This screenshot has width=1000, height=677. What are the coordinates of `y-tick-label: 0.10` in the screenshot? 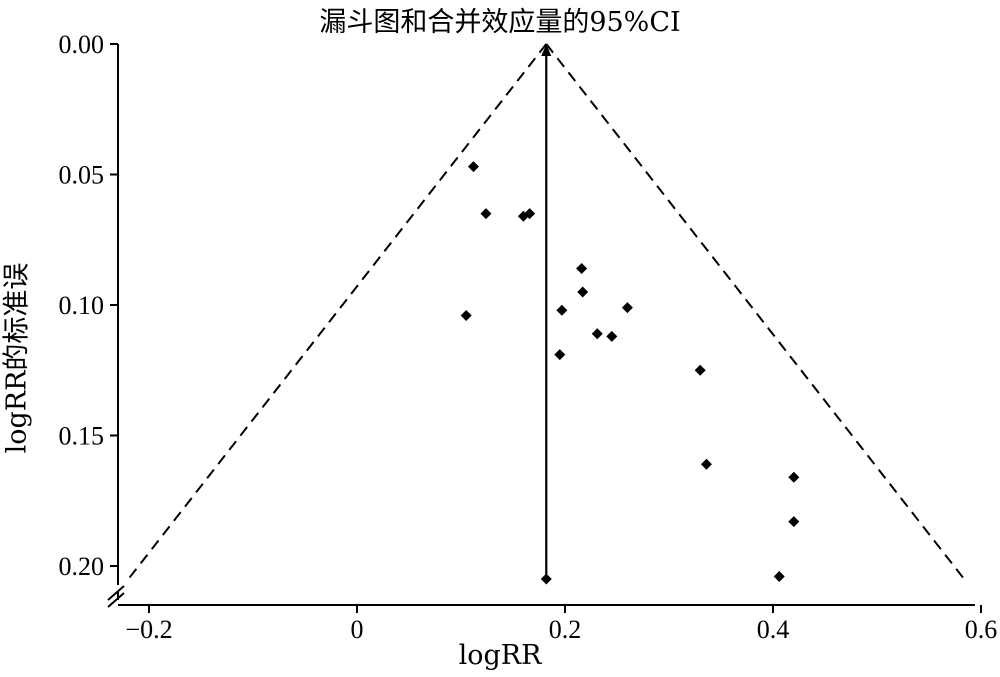 It's located at (82, 305).